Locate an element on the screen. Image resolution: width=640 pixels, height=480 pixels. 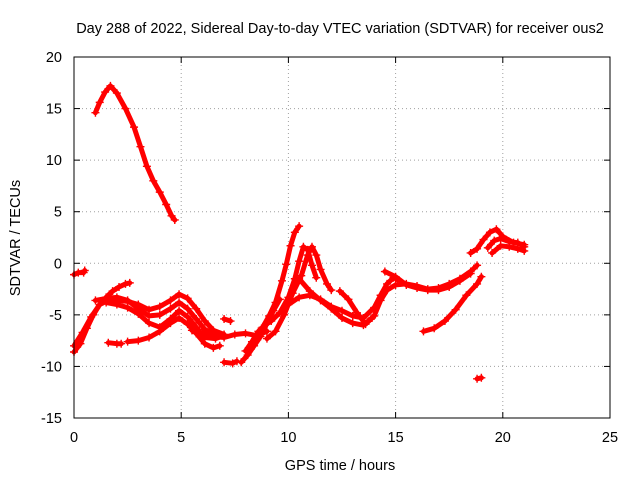
y-axis-label: SDTVAR / TECUs is located at coordinates (16, 238).